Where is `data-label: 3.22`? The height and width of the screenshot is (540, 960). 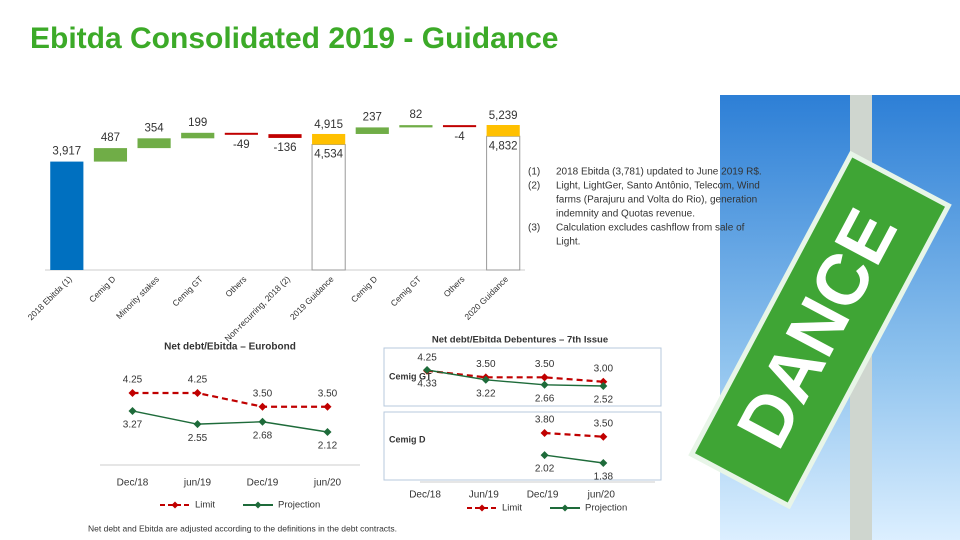 data-label: 3.22 is located at coordinates (486, 393).